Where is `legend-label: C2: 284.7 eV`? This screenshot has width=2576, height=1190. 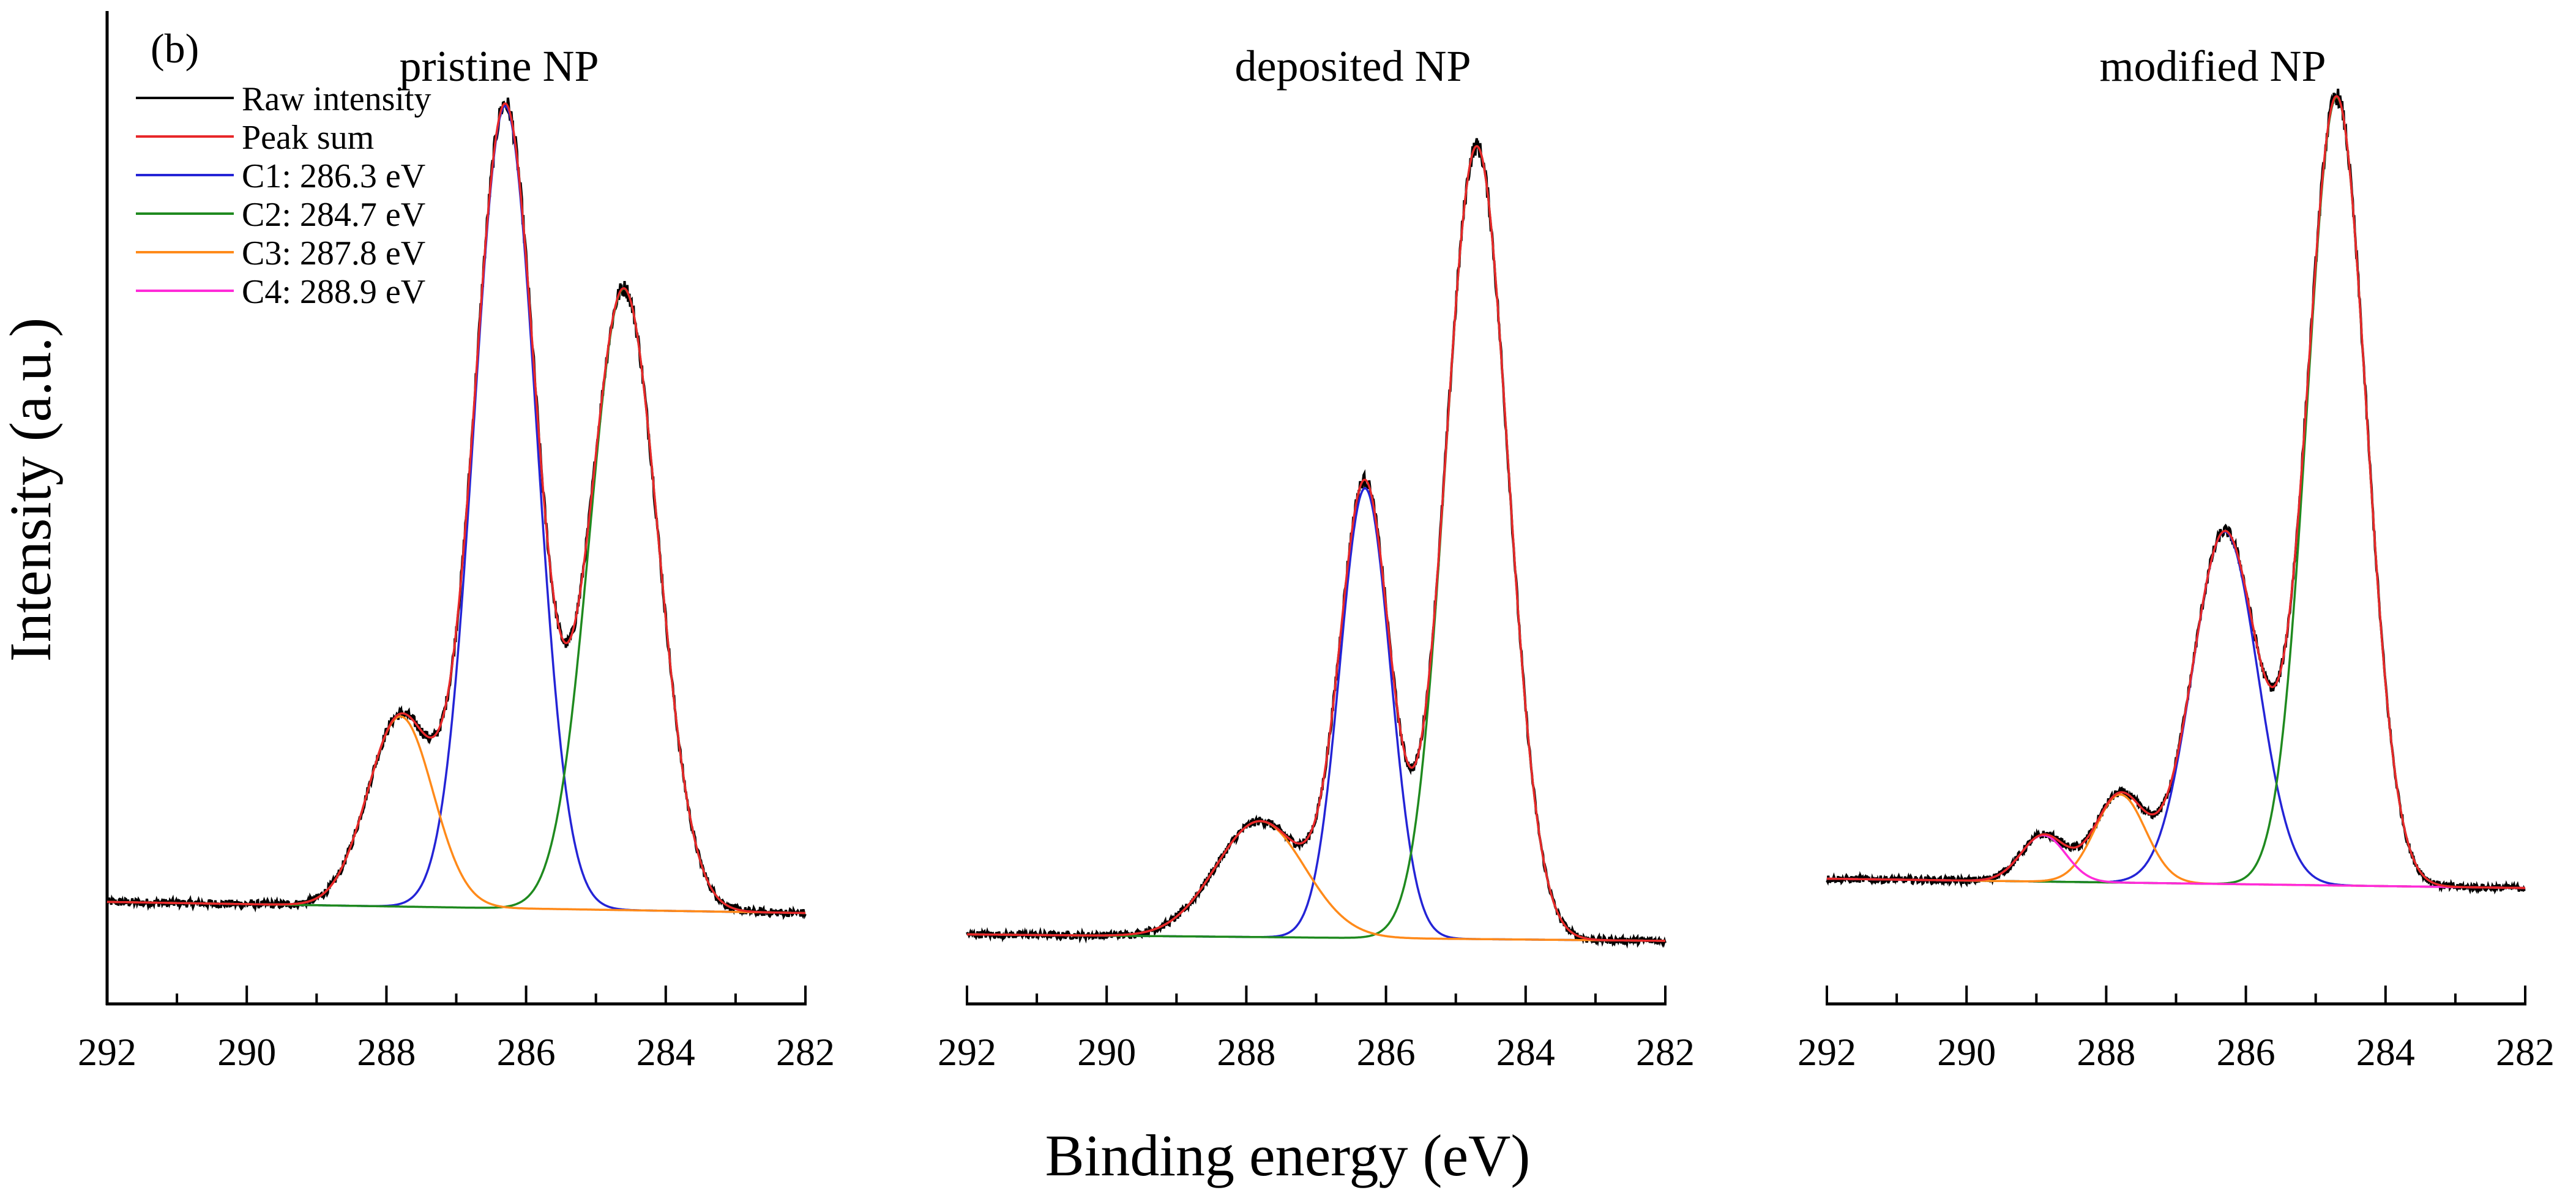
legend-label: C2: 284.7 eV is located at coordinates (333, 215).